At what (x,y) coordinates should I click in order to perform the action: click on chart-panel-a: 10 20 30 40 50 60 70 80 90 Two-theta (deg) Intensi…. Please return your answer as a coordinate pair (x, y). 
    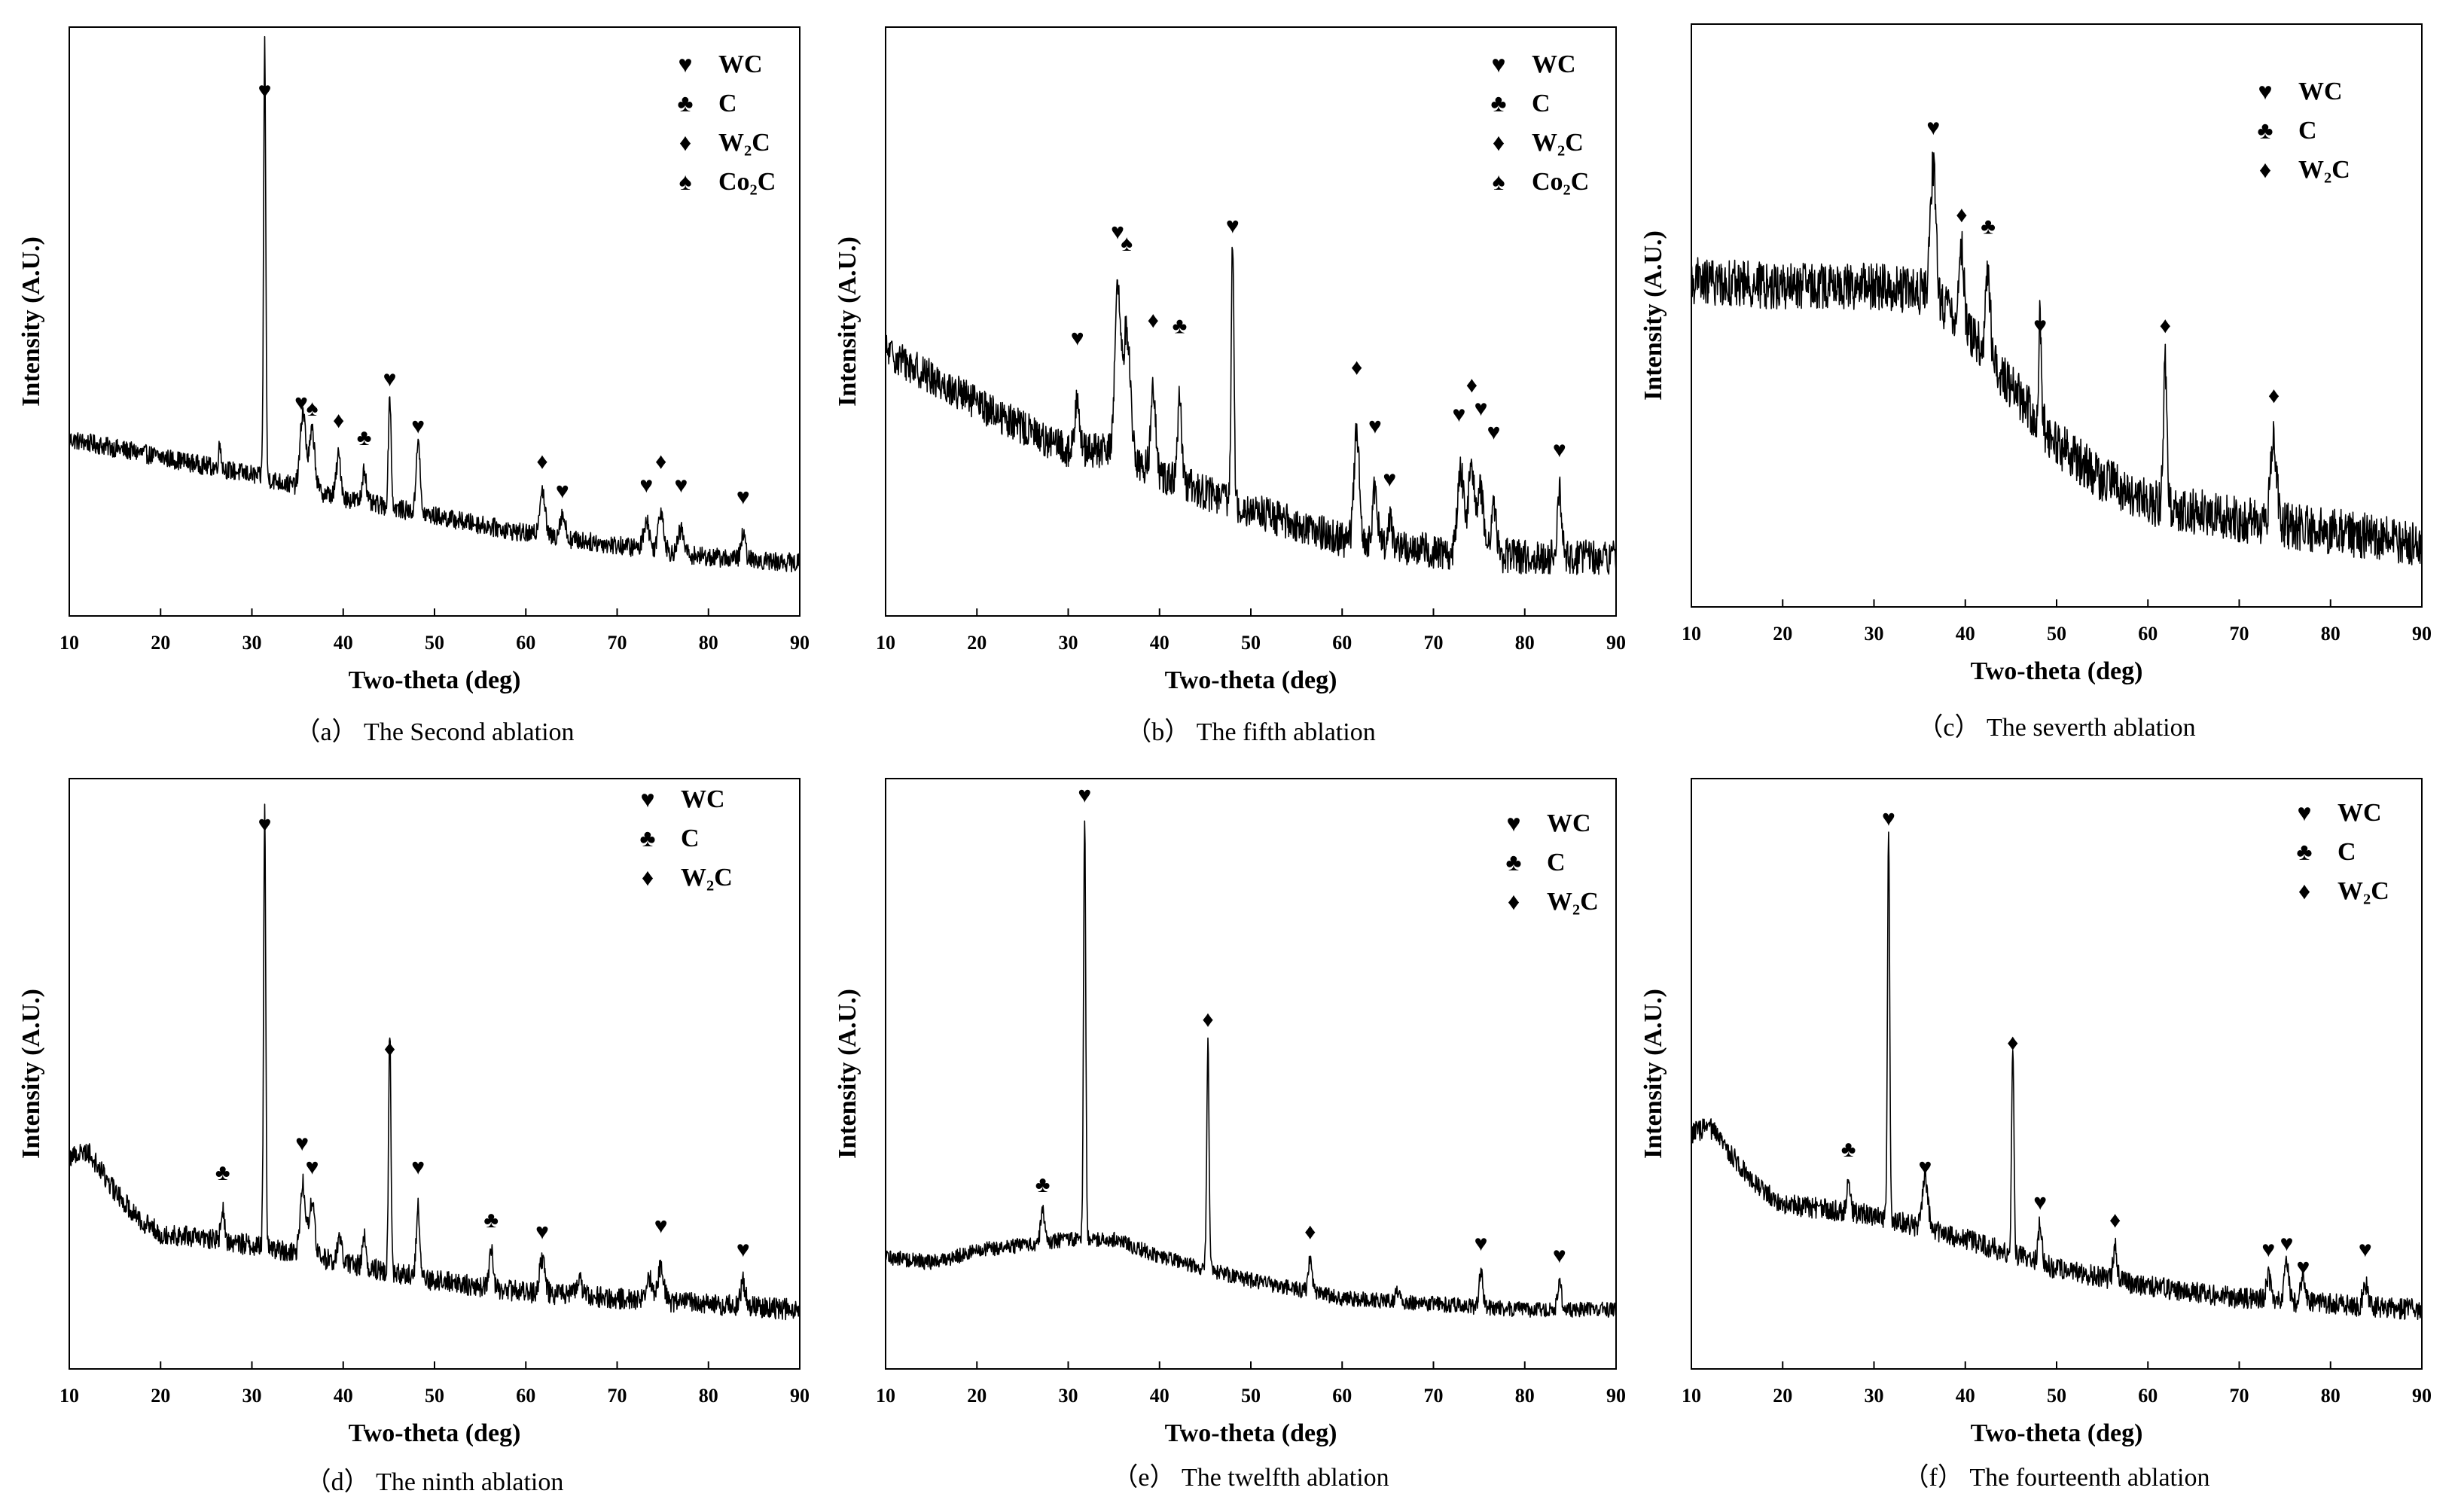
    Looking at the image, I should click on (413, 360).